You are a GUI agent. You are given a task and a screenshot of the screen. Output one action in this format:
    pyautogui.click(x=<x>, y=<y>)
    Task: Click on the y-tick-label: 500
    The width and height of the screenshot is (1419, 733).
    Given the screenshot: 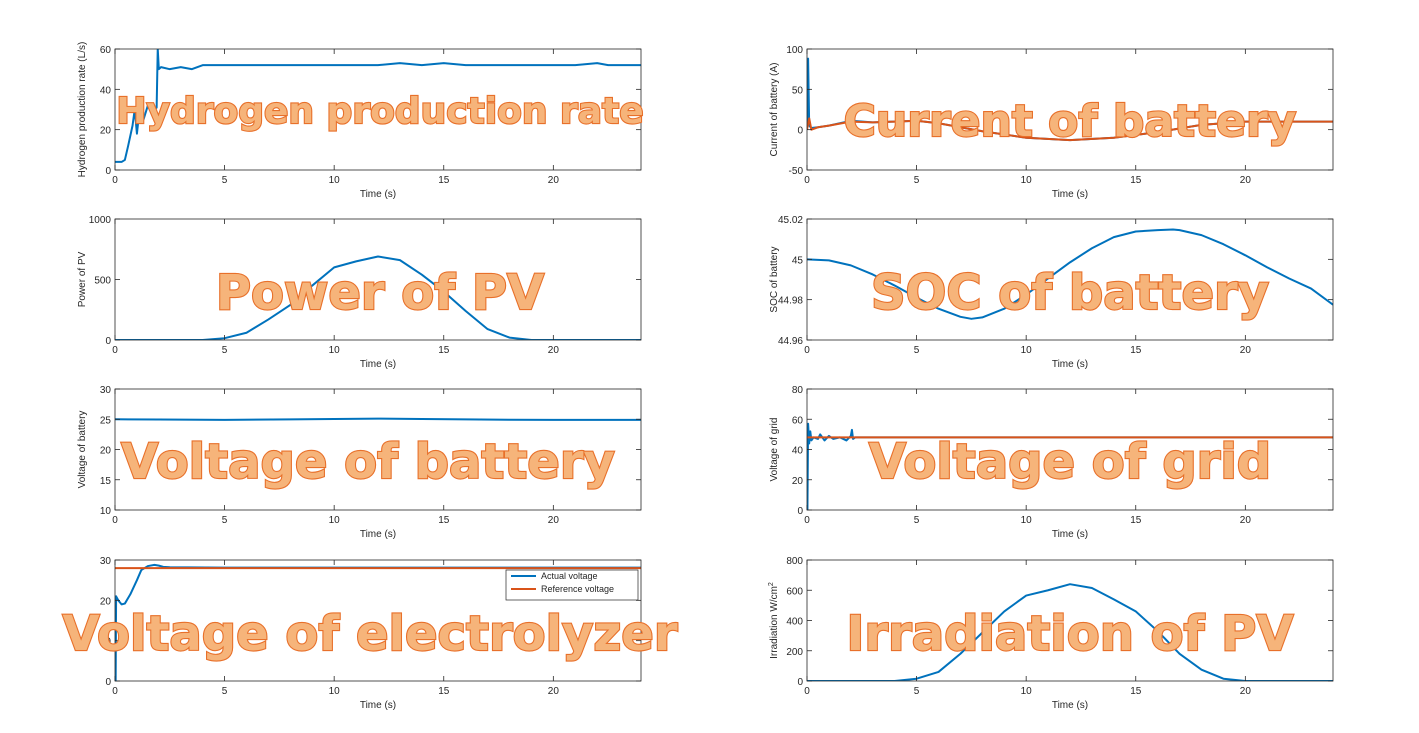 What is the action you would take?
    pyautogui.click(x=102, y=281)
    